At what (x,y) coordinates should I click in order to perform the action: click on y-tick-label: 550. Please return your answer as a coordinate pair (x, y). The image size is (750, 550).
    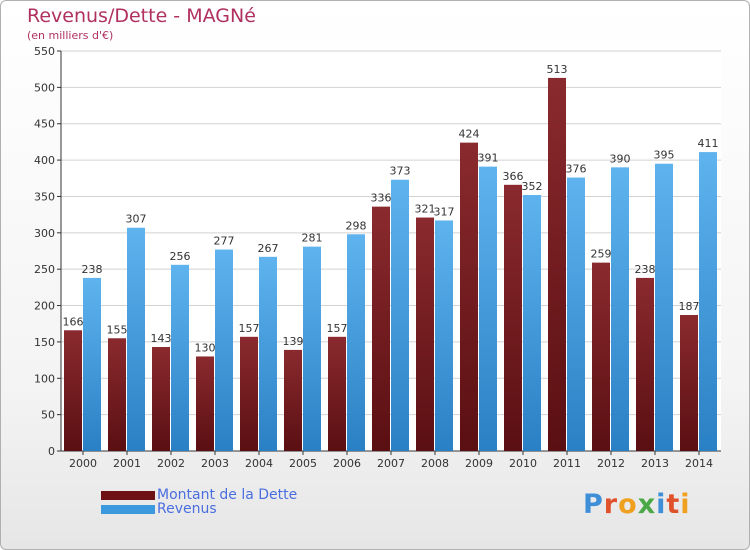
    Looking at the image, I should click on (44, 51).